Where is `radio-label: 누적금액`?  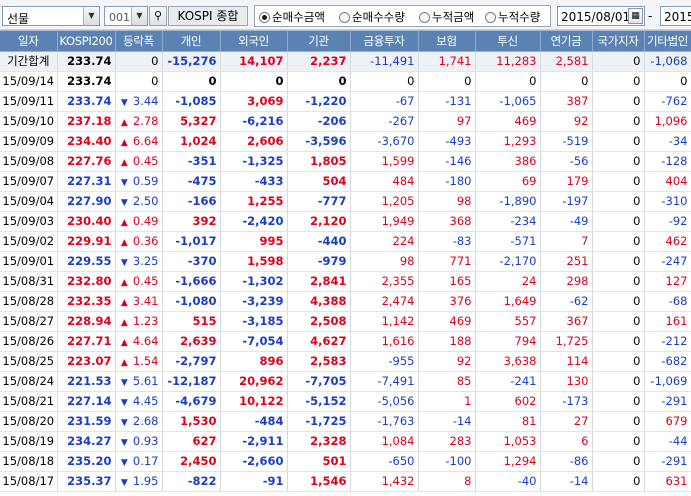 radio-label: 누적금액 is located at coordinates (453, 17).